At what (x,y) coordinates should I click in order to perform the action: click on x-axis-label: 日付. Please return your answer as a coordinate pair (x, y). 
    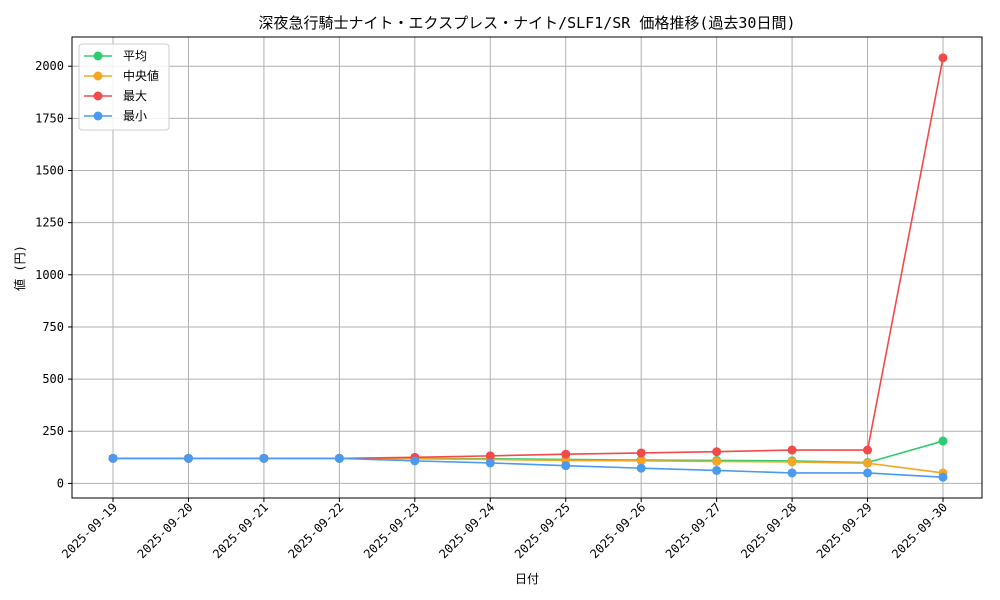
    Looking at the image, I should click on (527, 579).